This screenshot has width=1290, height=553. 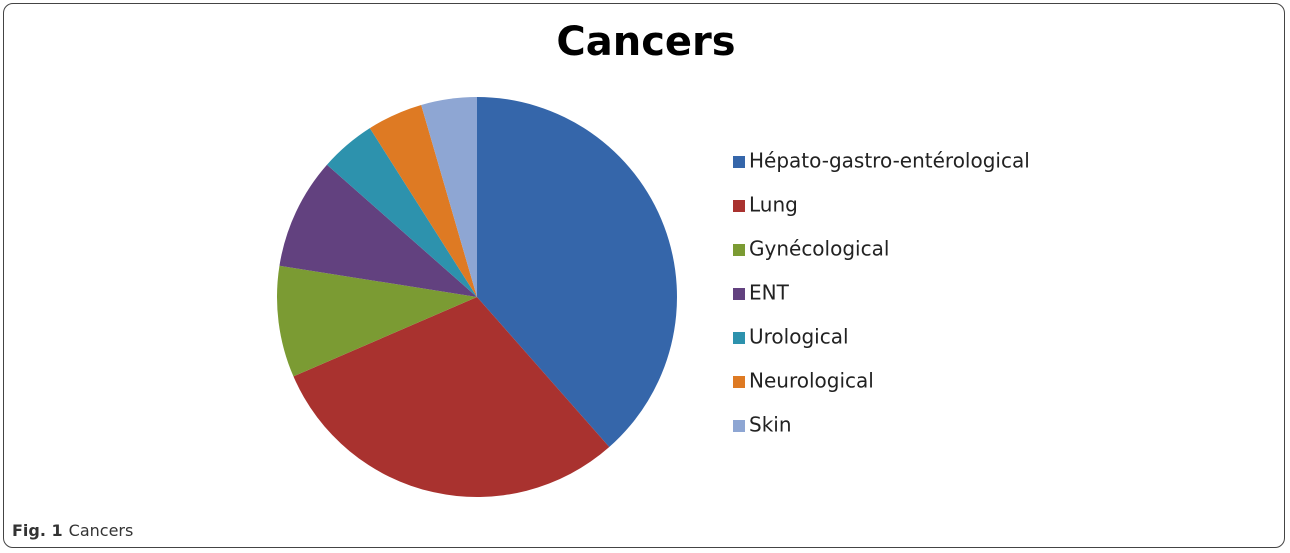 I want to click on legend-label: Neurological, so click(x=811, y=381).